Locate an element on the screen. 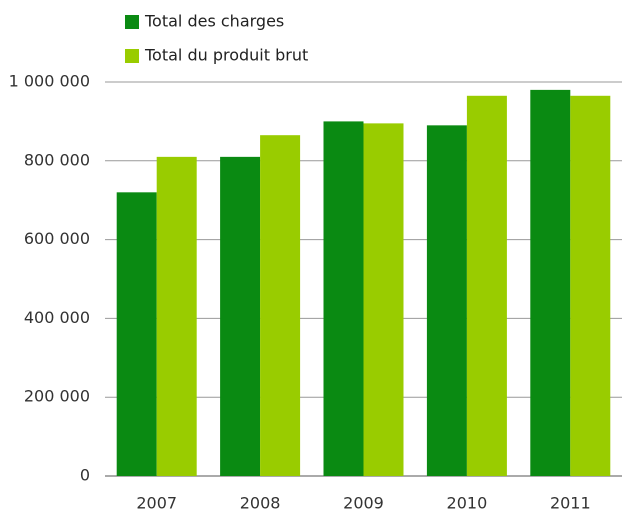  x-tick-label: 2007 is located at coordinates (156, 503).